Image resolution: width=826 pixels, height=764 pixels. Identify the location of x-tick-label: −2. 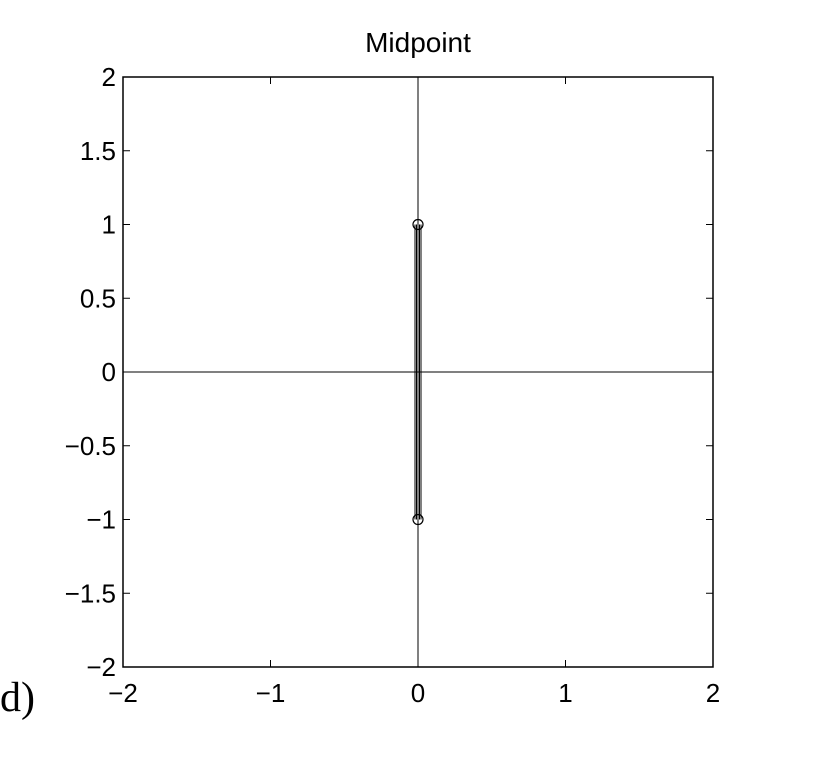
(123, 693).